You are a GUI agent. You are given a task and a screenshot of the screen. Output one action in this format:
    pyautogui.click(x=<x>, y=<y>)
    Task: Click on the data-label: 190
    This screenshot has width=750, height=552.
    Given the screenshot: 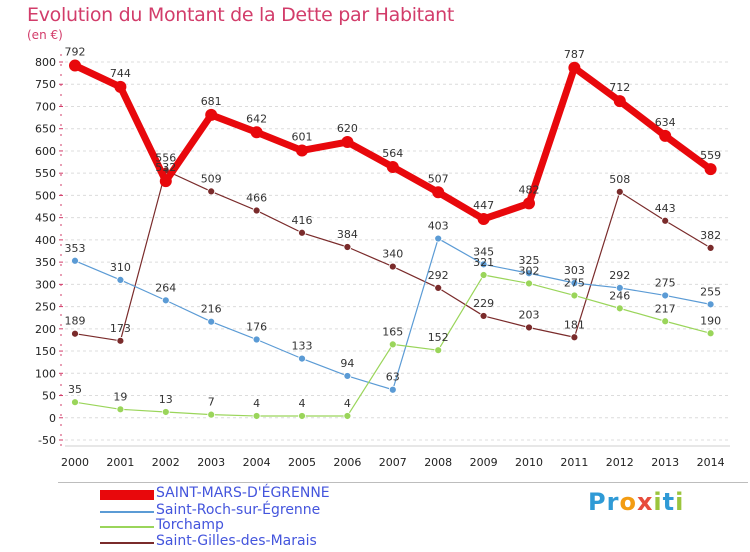 What is the action you would take?
    pyautogui.click(x=710, y=320)
    